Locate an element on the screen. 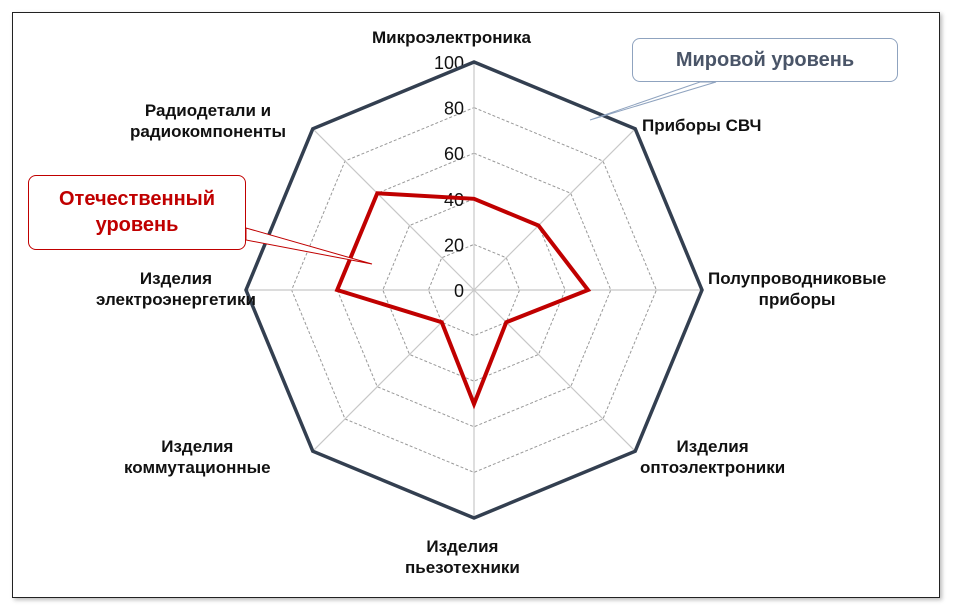 Image resolution: width=956 pixels, height=611 pixels. label-line: пьезотехники is located at coordinates (462, 567).